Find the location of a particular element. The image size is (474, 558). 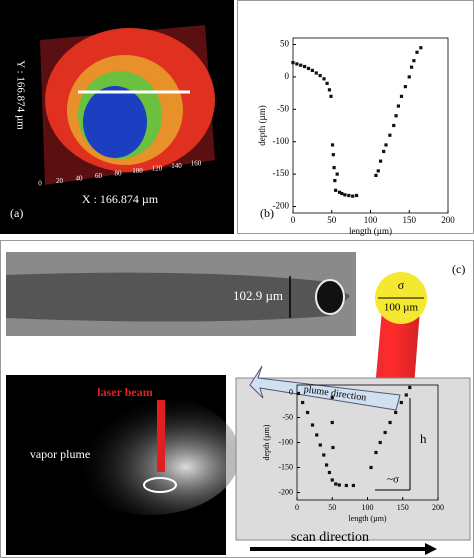

x-axis-label: X : 166.874 µm is located at coordinates (120, 199).